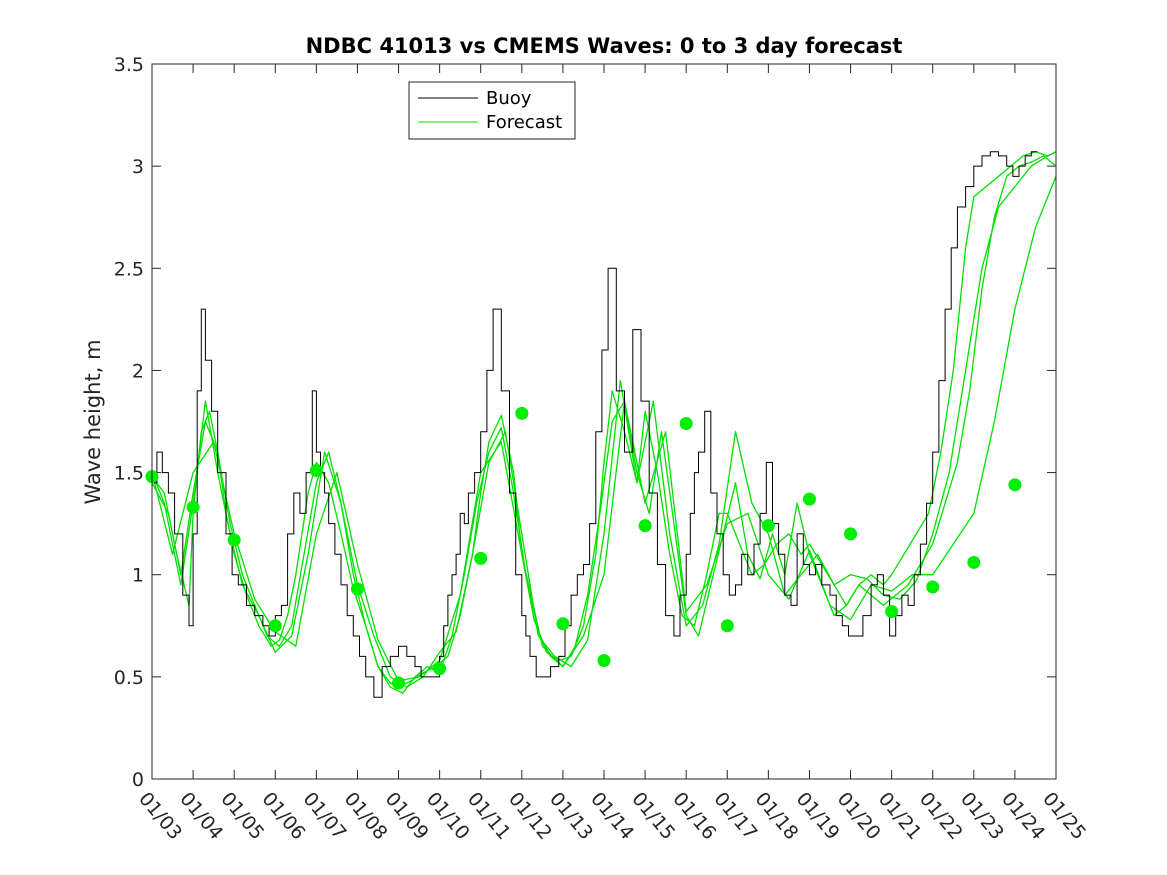 This screenshot has width=1167, height=875. What do you see at coordinates (138, 167) in the screenshot?
I see `y-tick-label: 3` at bounding box center [138, 167].